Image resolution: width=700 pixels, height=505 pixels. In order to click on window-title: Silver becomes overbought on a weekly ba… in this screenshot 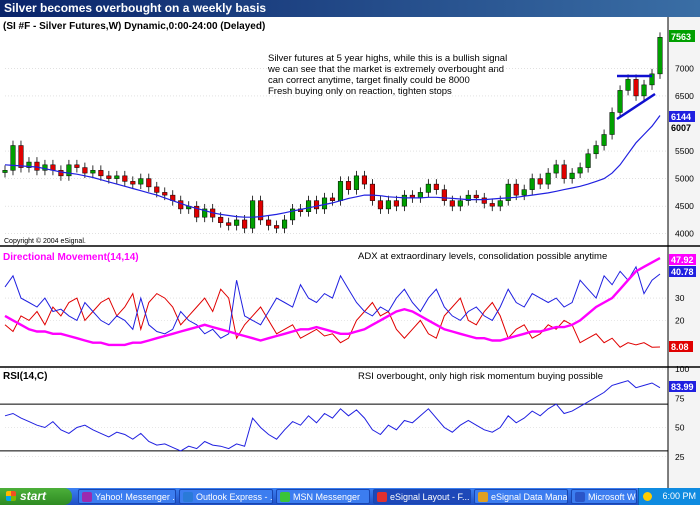, I will do `click(135, 8)`.